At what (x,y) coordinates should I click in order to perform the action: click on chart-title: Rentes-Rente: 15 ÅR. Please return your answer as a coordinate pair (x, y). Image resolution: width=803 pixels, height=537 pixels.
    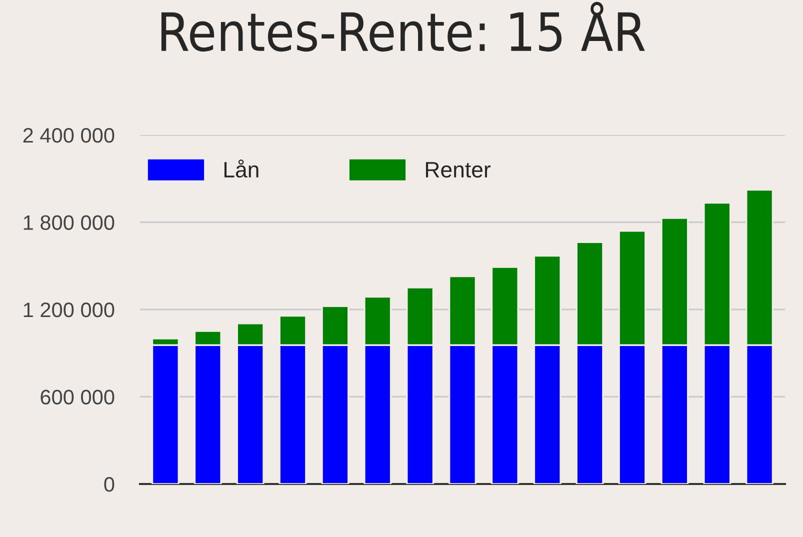
    Looking at the image, I should click on (403, 27).